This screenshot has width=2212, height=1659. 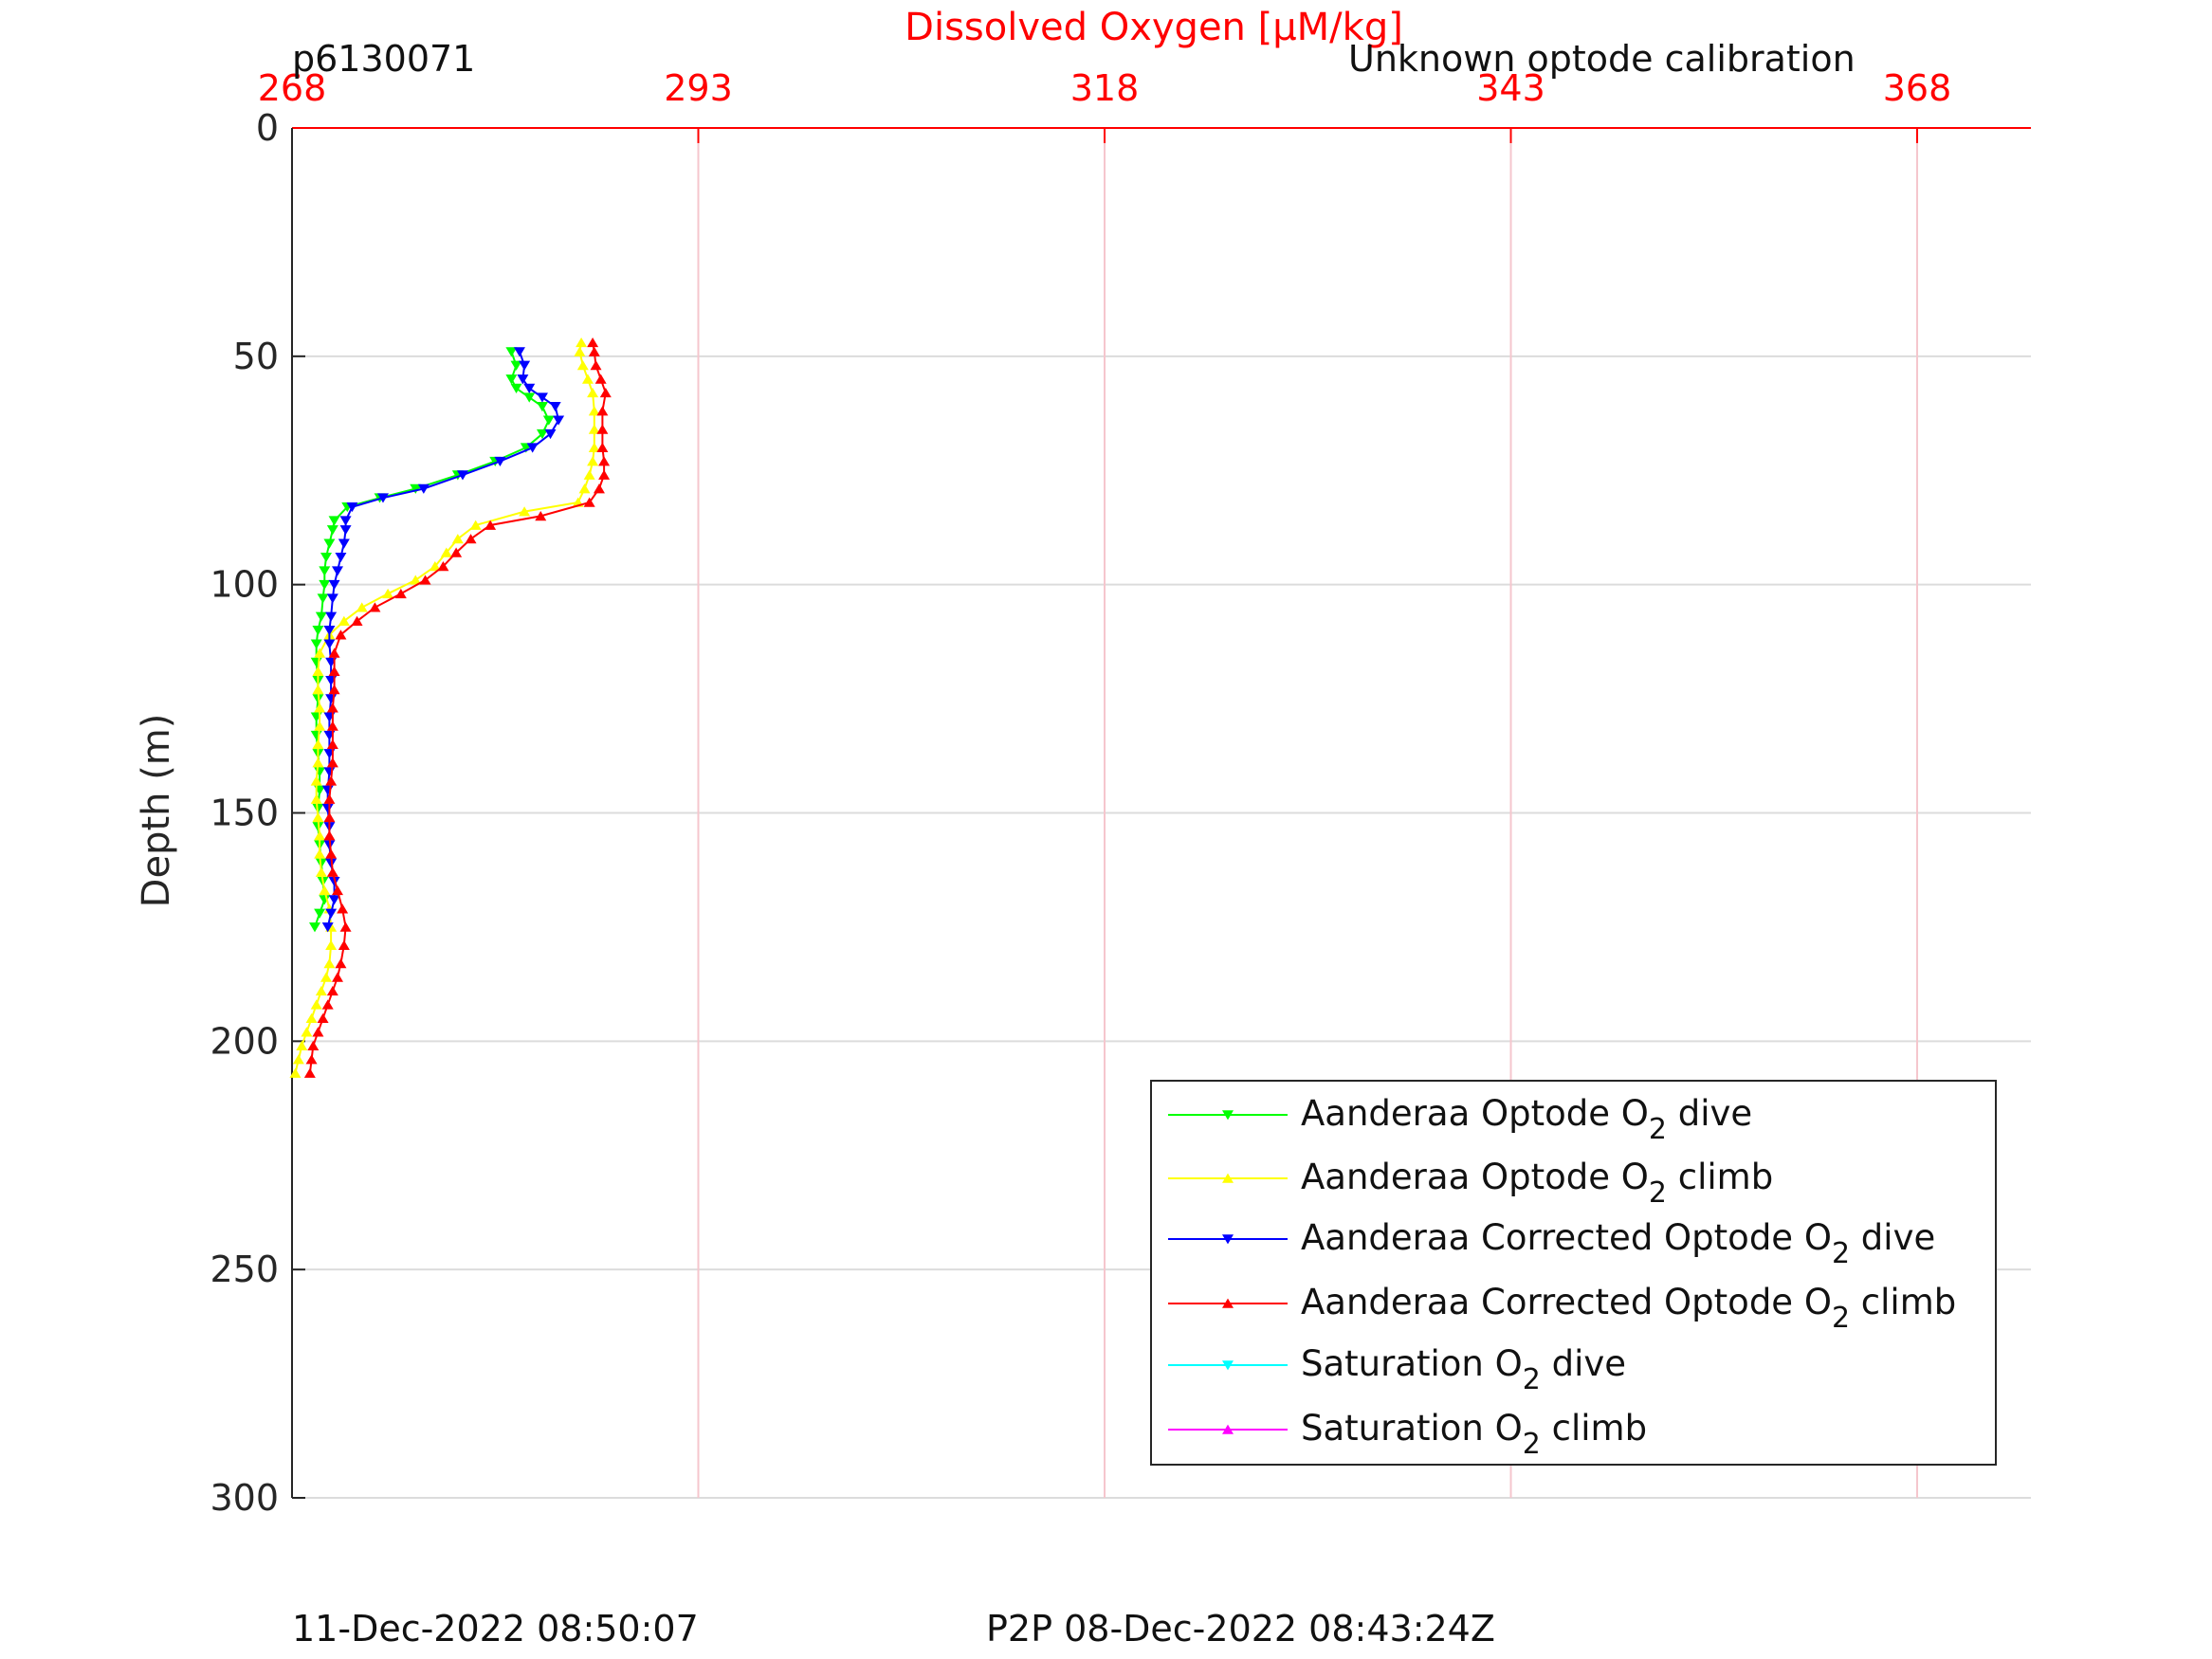 I want to click on legend-entry: Aanderaa Corrected Optode O2 climb, so click(x=1562, y=1308).